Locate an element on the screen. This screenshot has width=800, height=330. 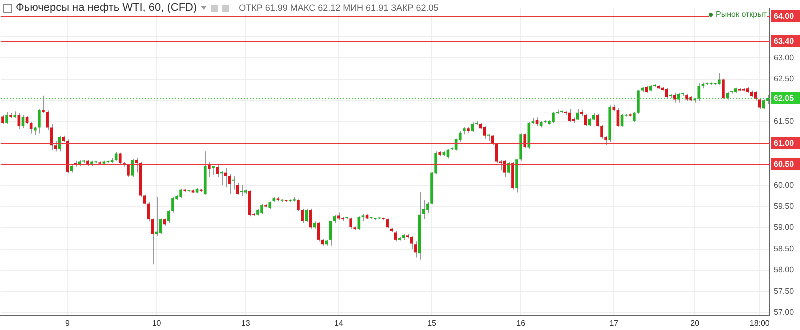
y-tick-label: 59.50 is located at coordinates (784, 207).